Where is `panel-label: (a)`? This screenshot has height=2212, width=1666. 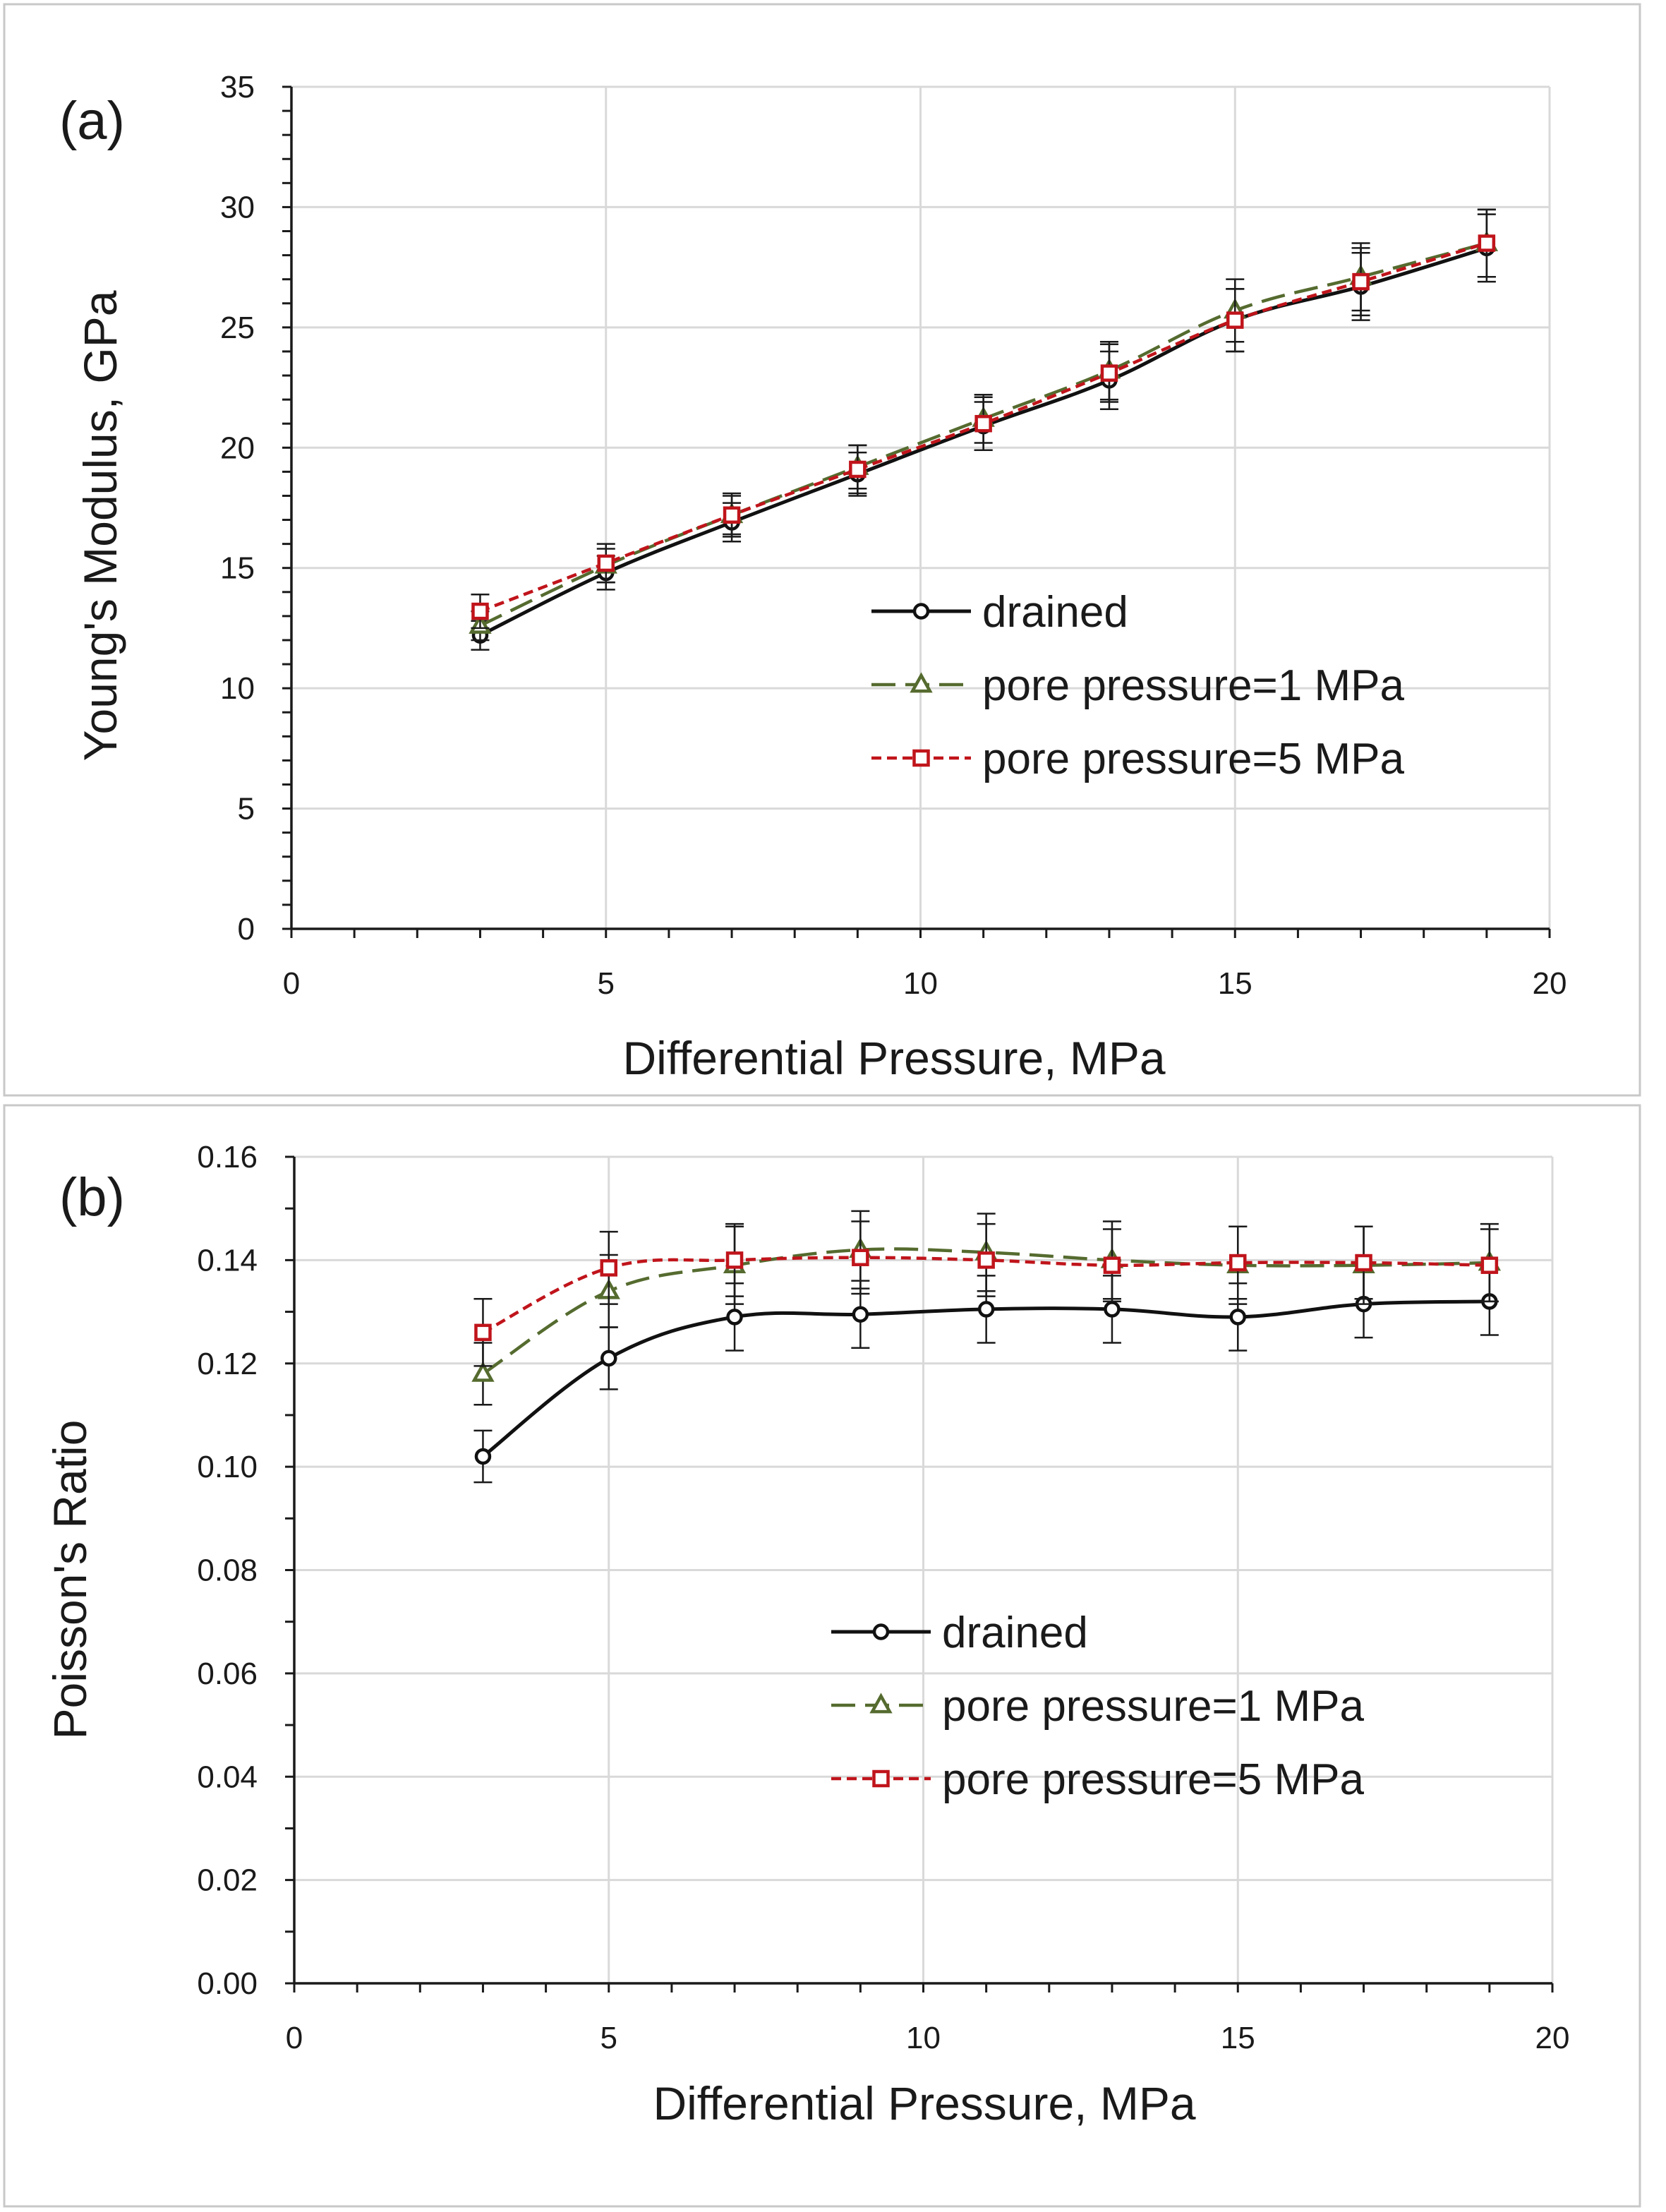 panel-label: (a) is located at coordinates (92, 121).